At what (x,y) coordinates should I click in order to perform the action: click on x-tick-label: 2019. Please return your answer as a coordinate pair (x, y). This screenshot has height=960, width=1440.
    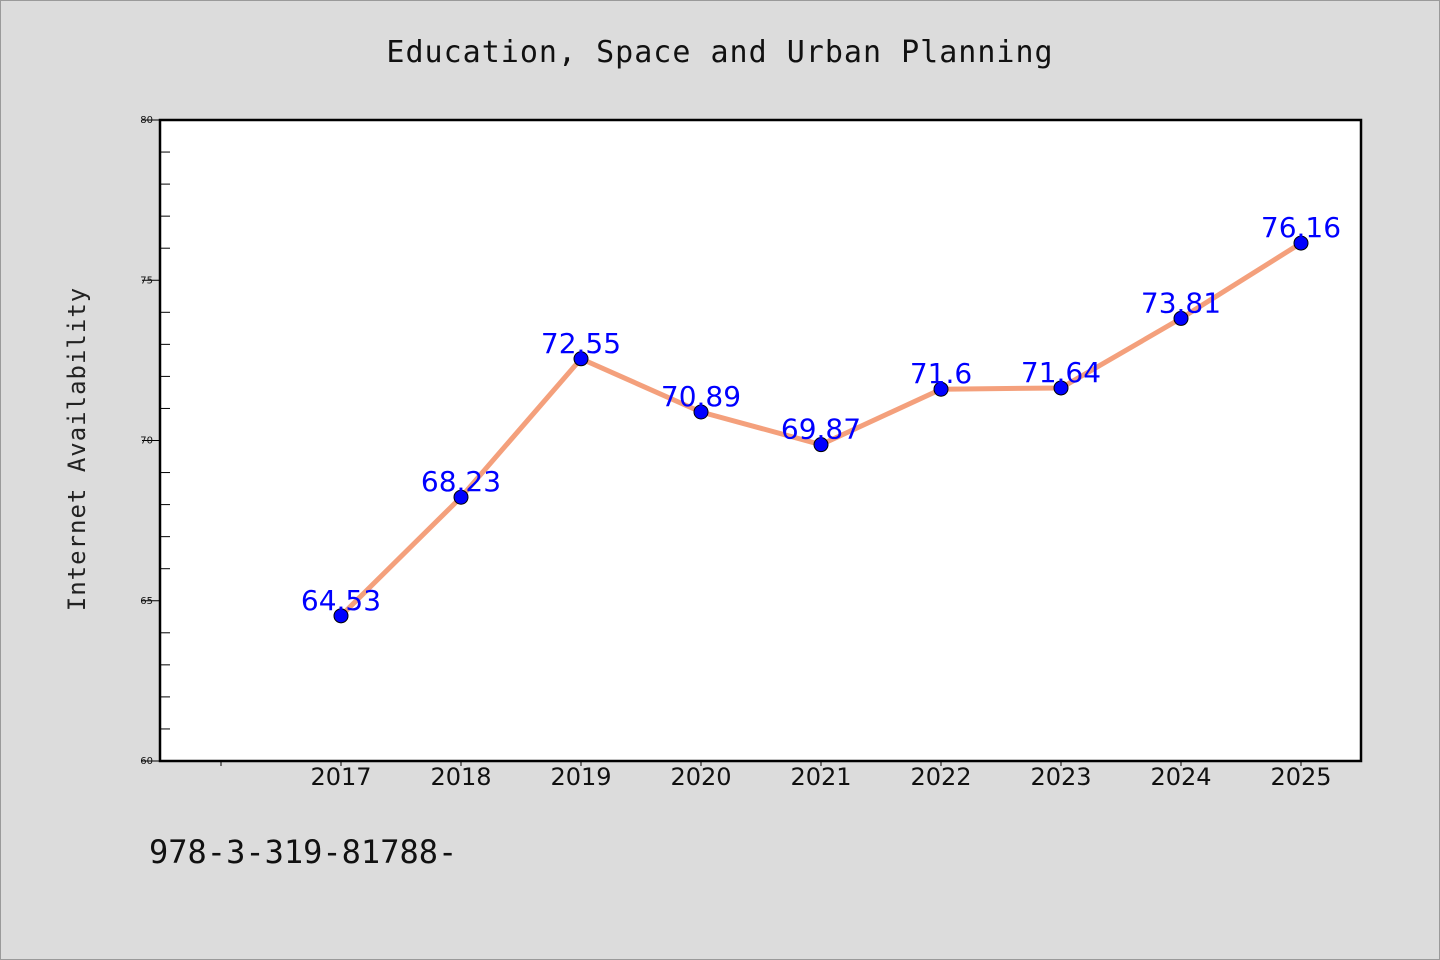
    Looking at the image, I should click on (580, 777).